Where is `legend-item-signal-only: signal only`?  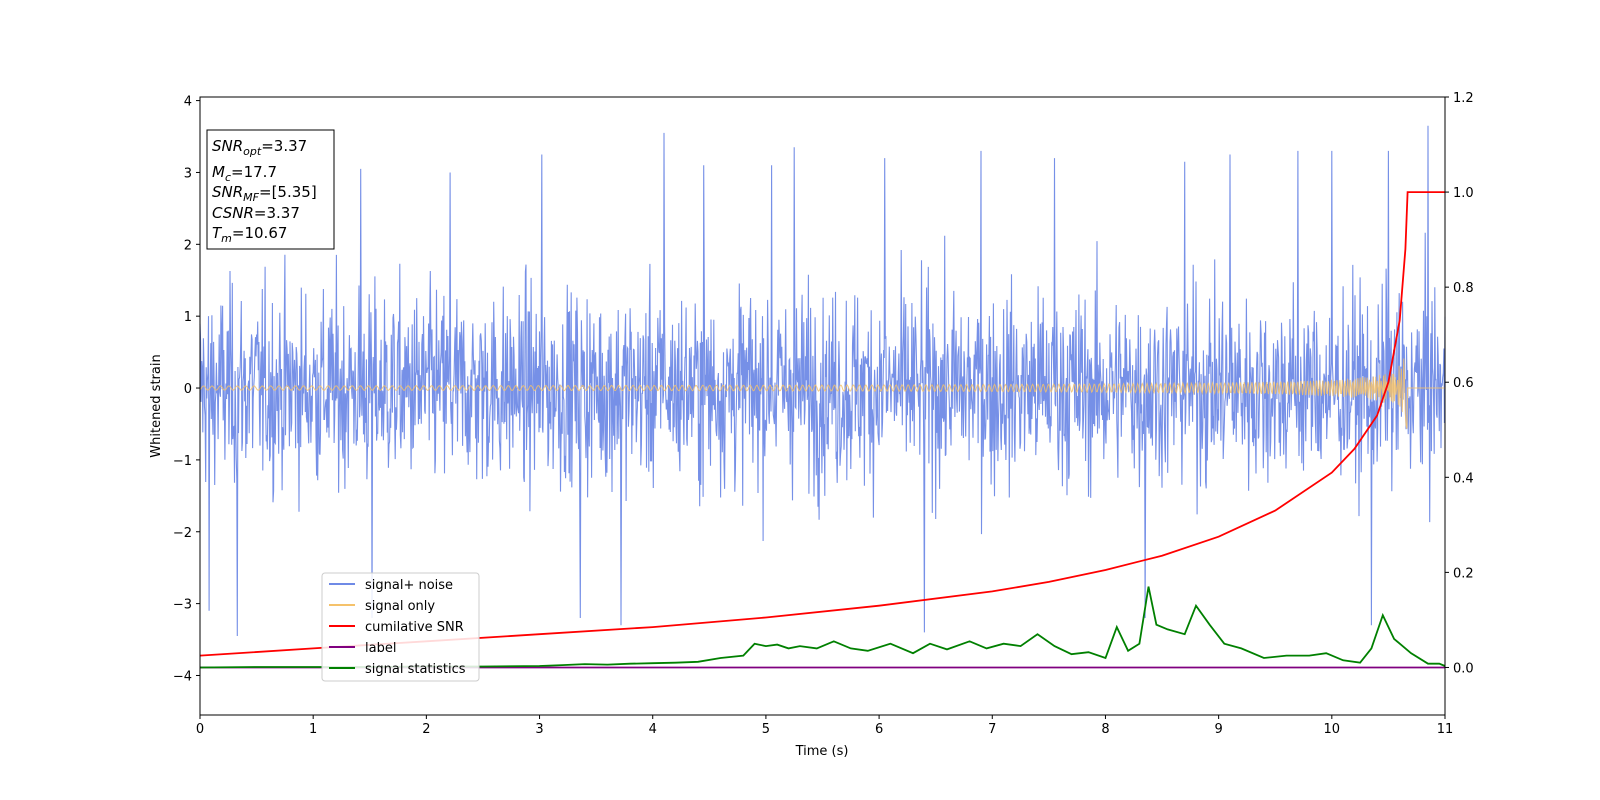
legend-item-signal-only: signal only is located at coordinates (382, 606).